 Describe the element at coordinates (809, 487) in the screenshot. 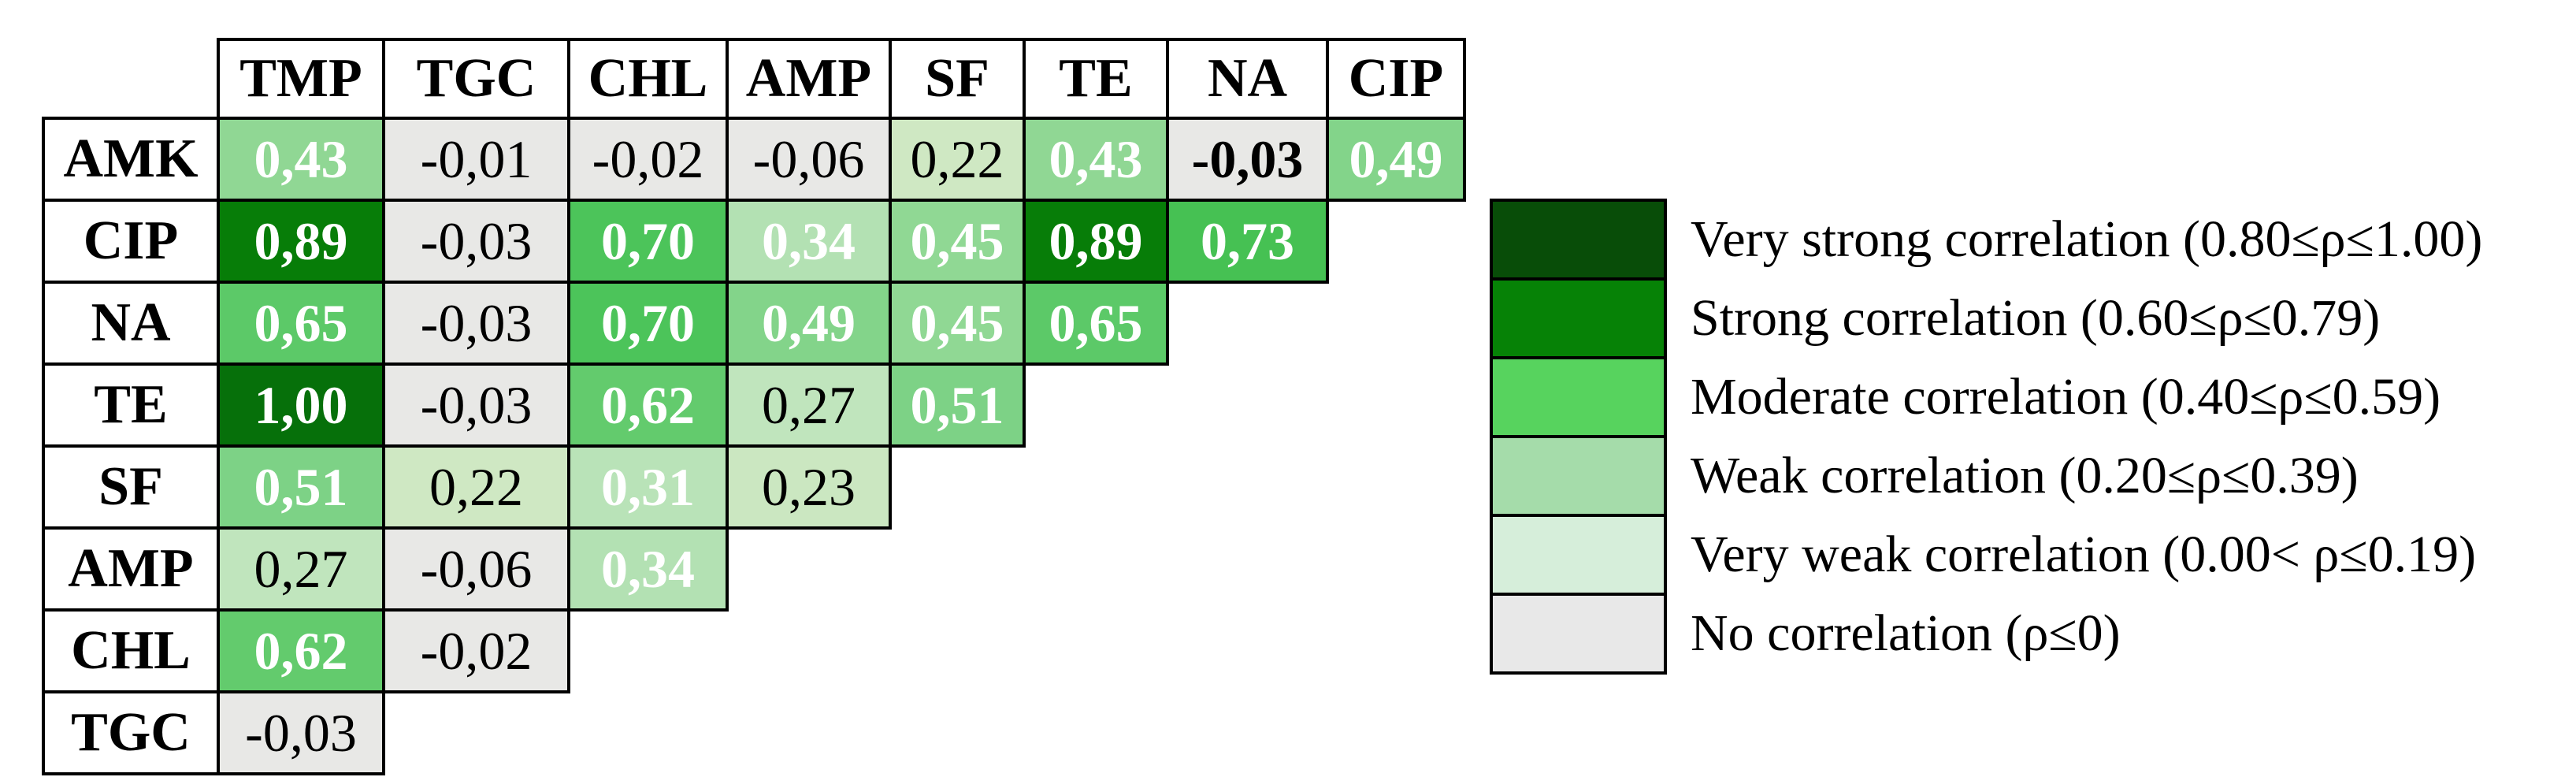

I see `cell-SF-AMP: 0,23` at that location.